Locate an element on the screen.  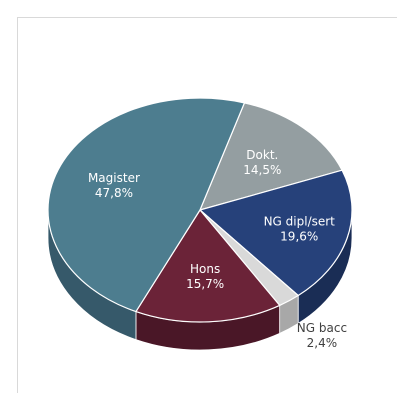
pie-slice-ng-dipl-sert is located at coordinates (275, 233).